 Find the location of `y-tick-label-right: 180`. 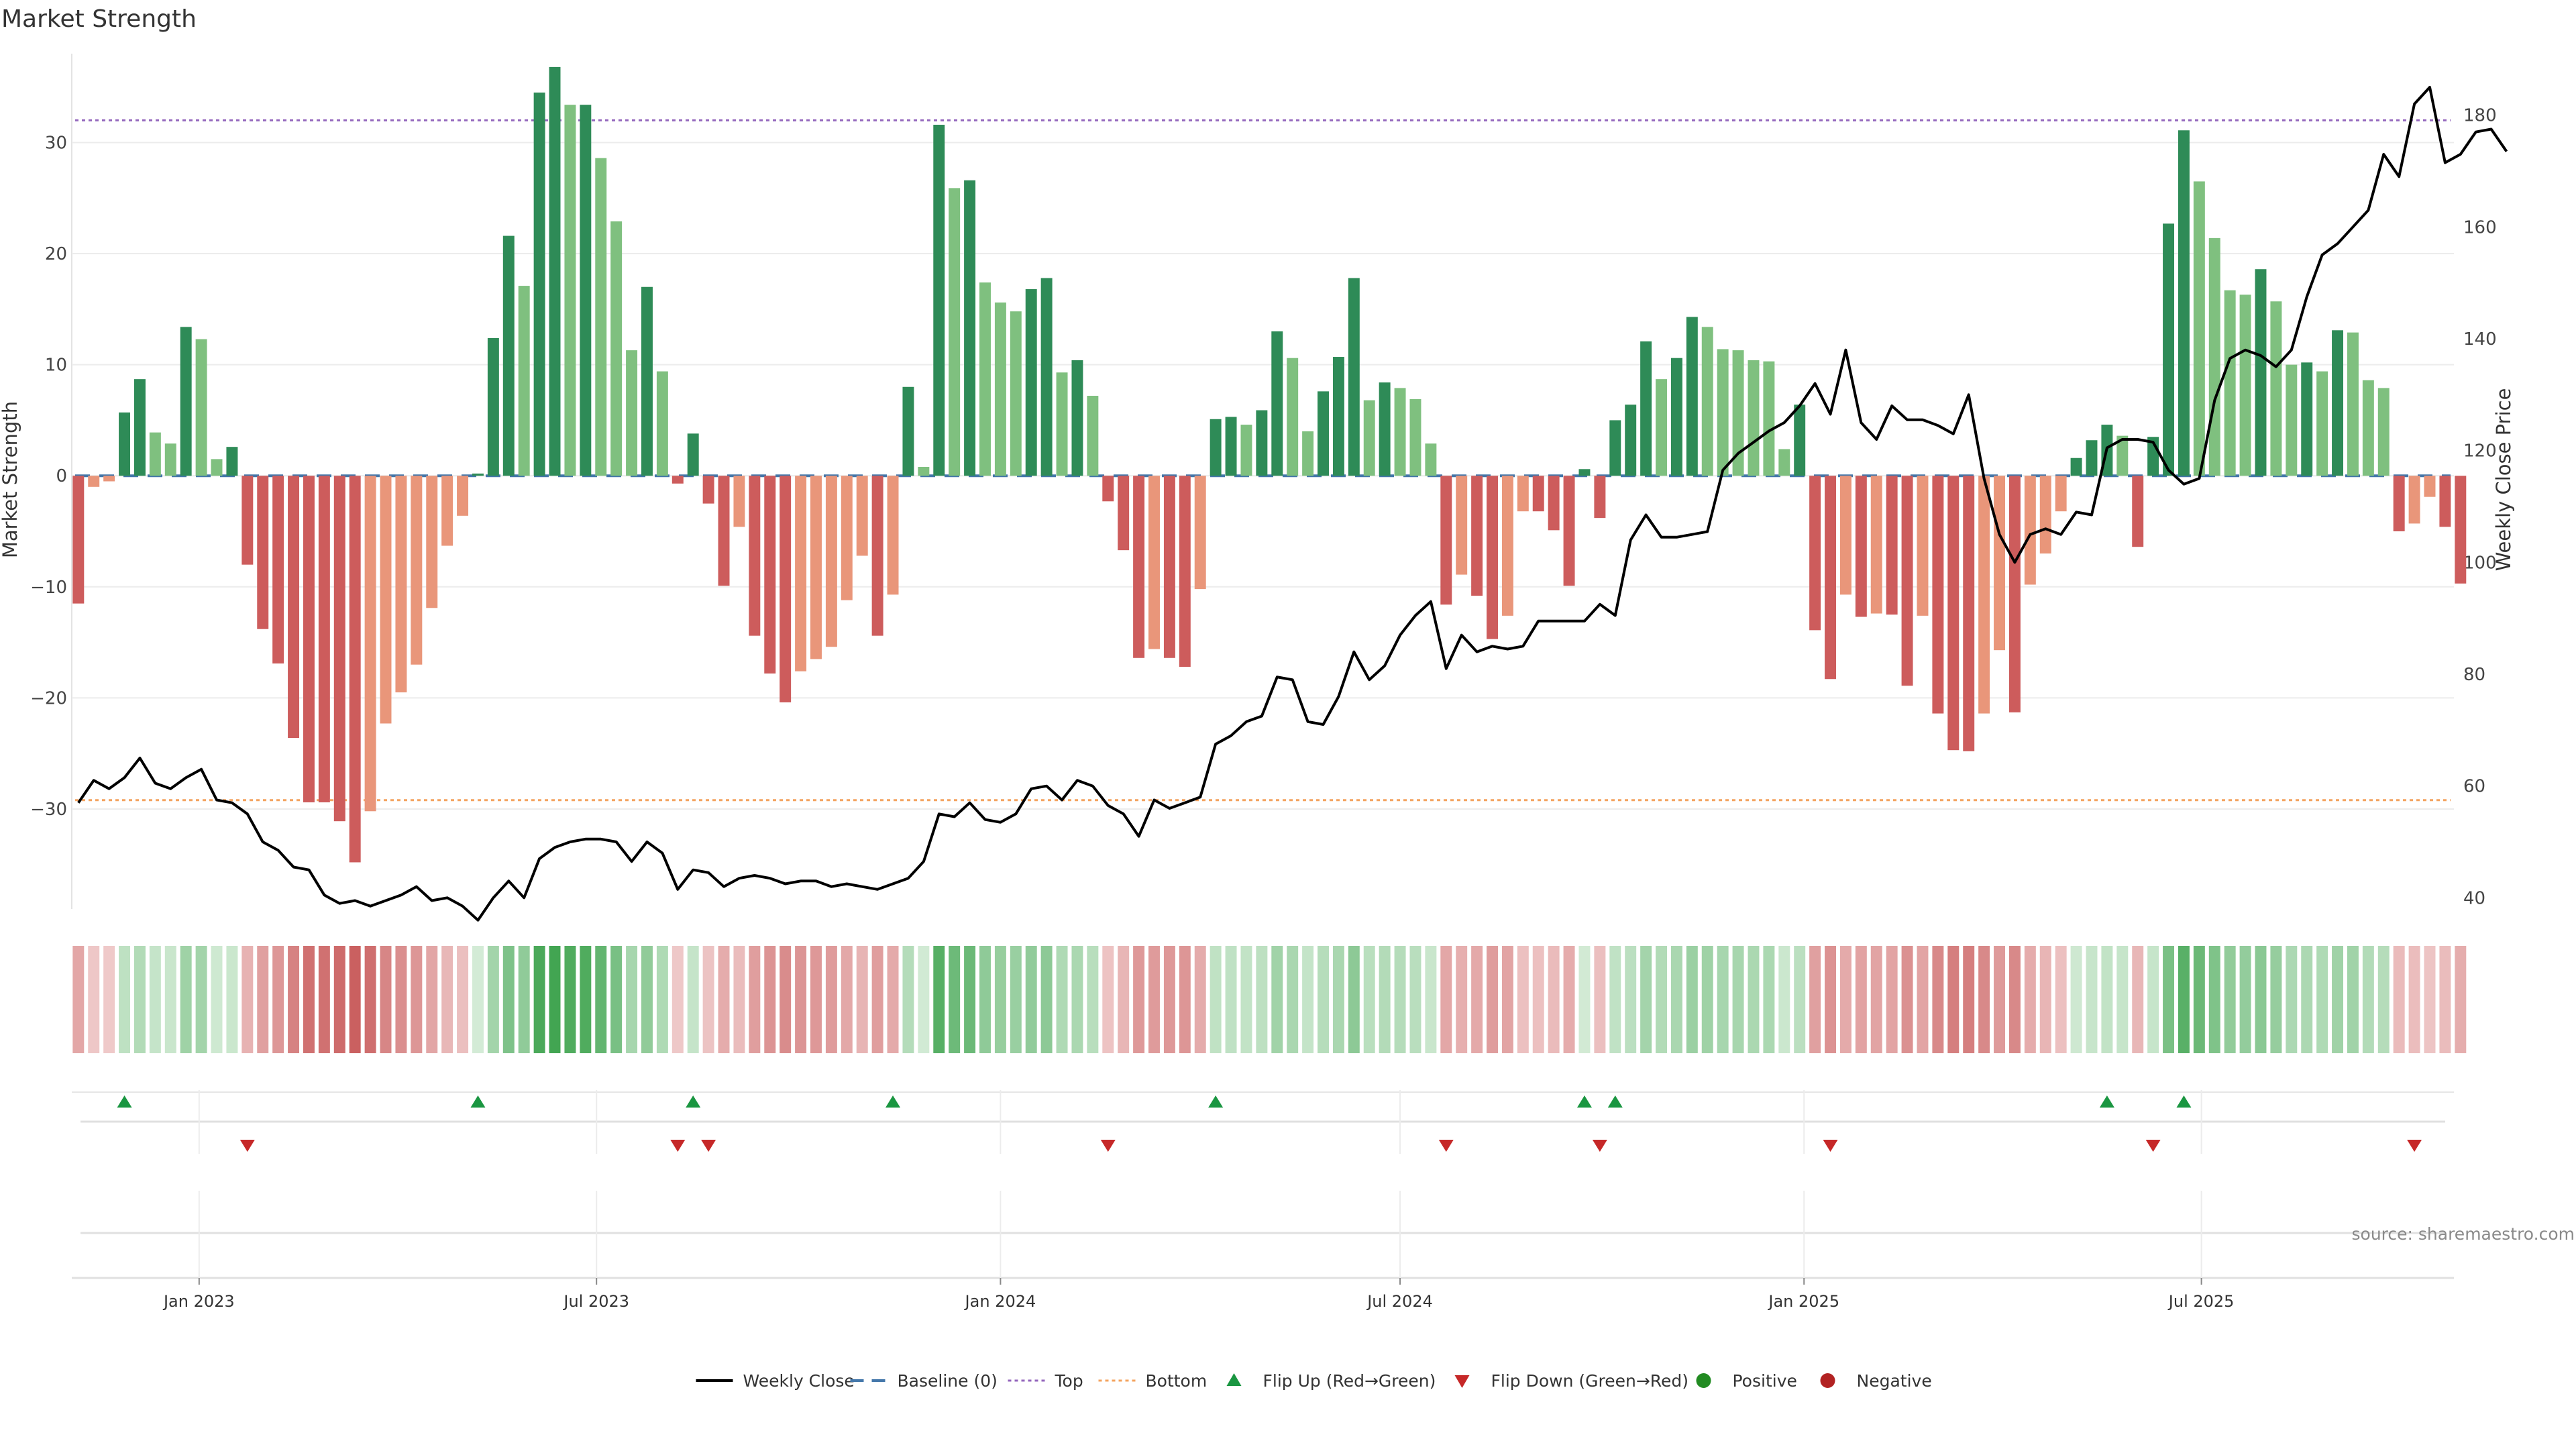

y-tick-label-right: 180 is located at coordinates (2480, 116).